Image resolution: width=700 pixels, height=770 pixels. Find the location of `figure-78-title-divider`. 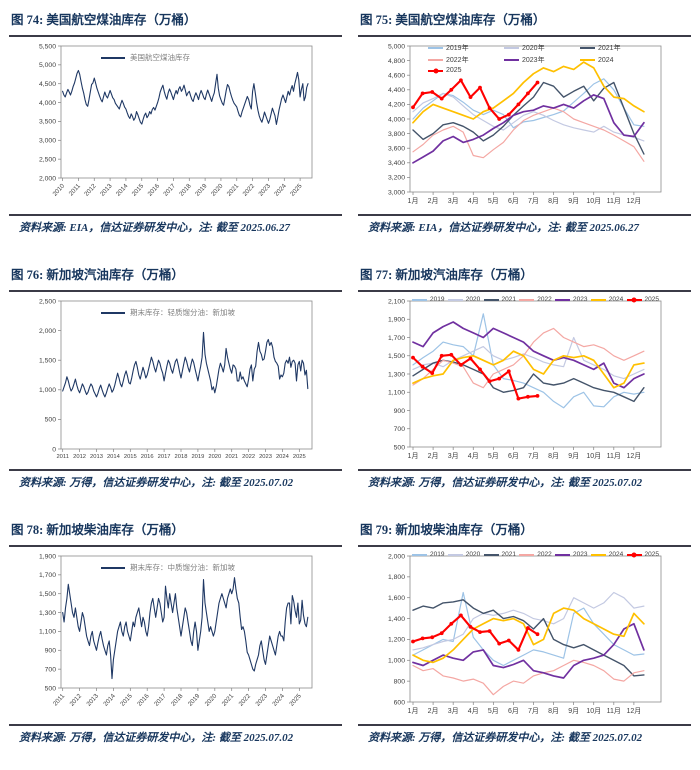

figure-78-title-divider is located at coordinates (175, 546).